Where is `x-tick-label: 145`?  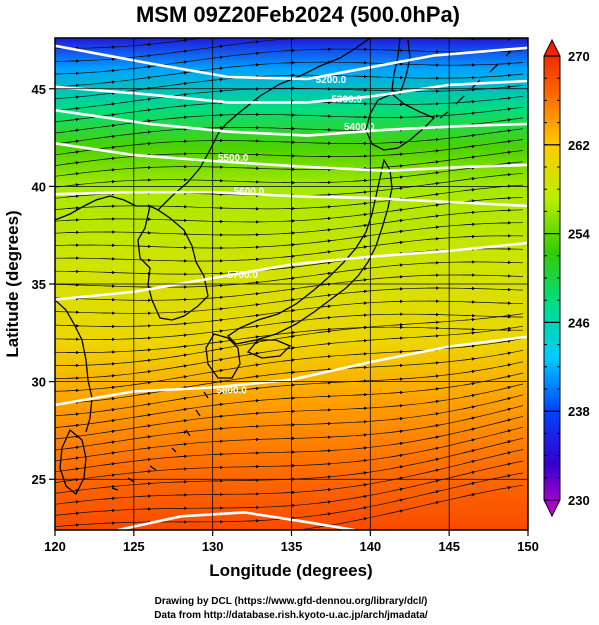 x-tick-label: 145 is located at coordinates (449, 546).